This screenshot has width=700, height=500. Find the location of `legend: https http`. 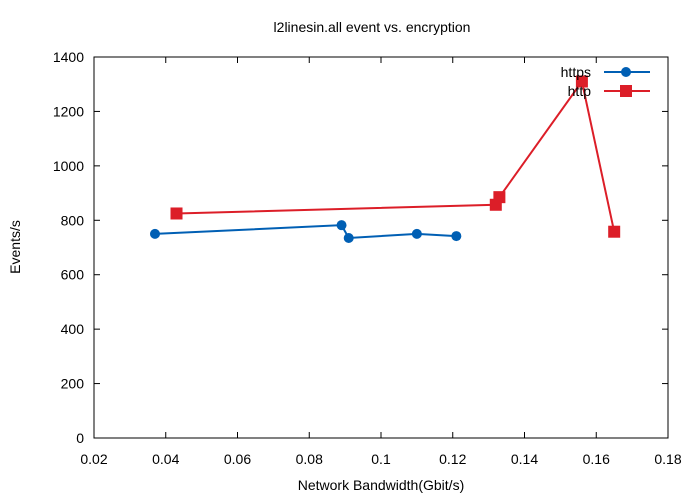

legend: https http is located at coordinates (605, 81).